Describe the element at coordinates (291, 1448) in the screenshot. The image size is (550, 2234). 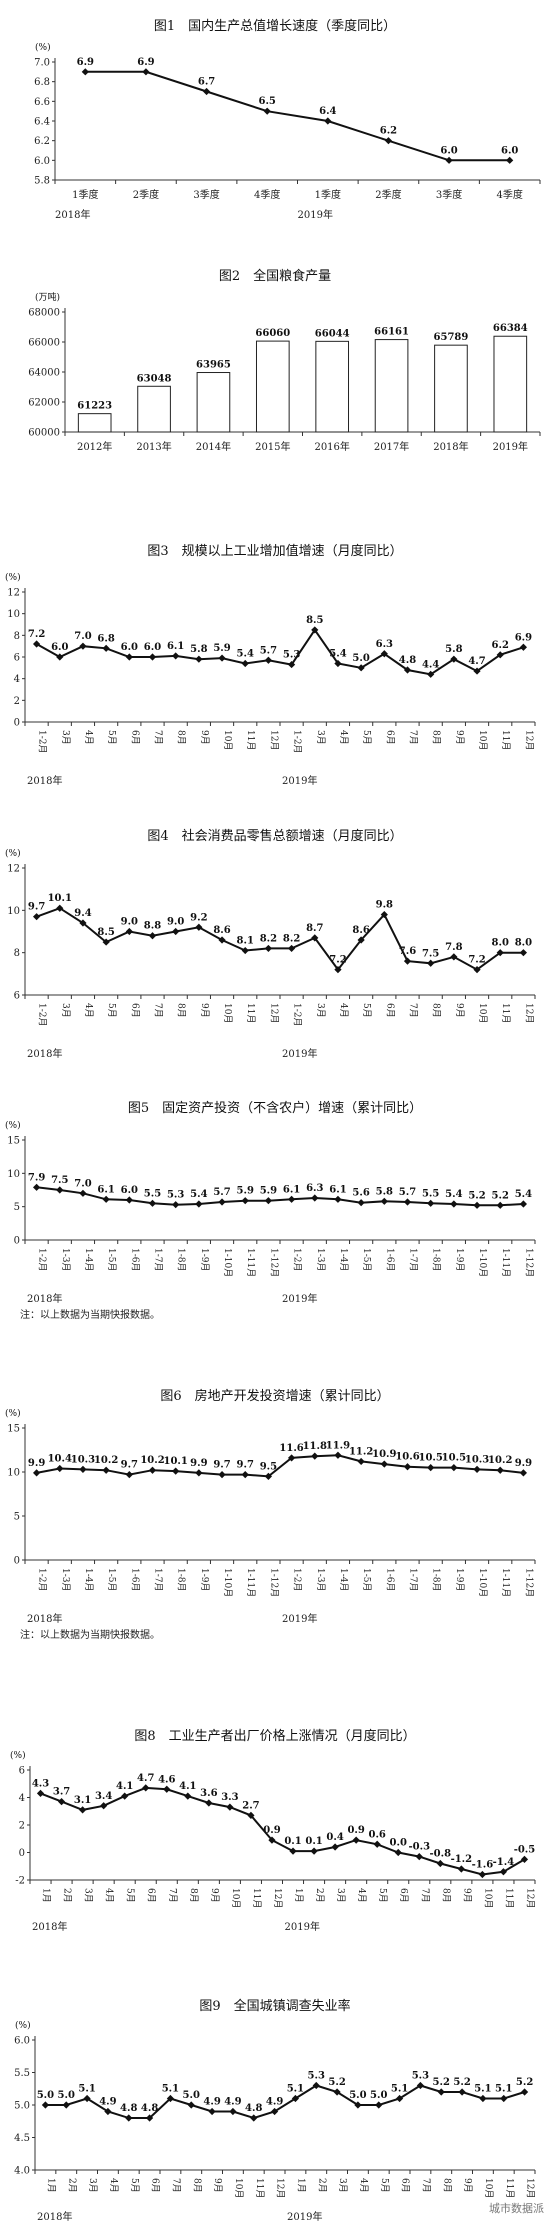
I see `data-label: 11.6` at that location.